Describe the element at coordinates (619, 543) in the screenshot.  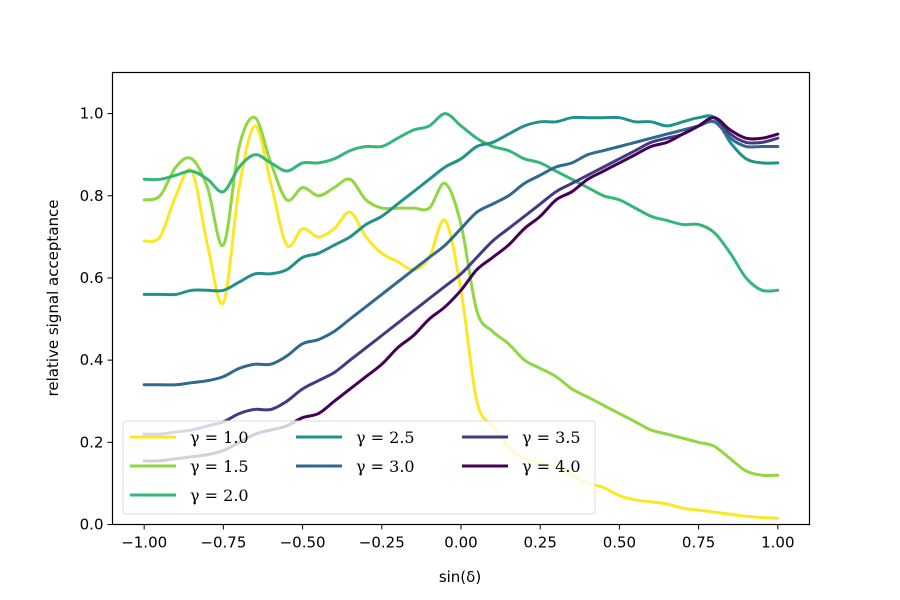
I see `x-tick-label: 0.50` at that location.